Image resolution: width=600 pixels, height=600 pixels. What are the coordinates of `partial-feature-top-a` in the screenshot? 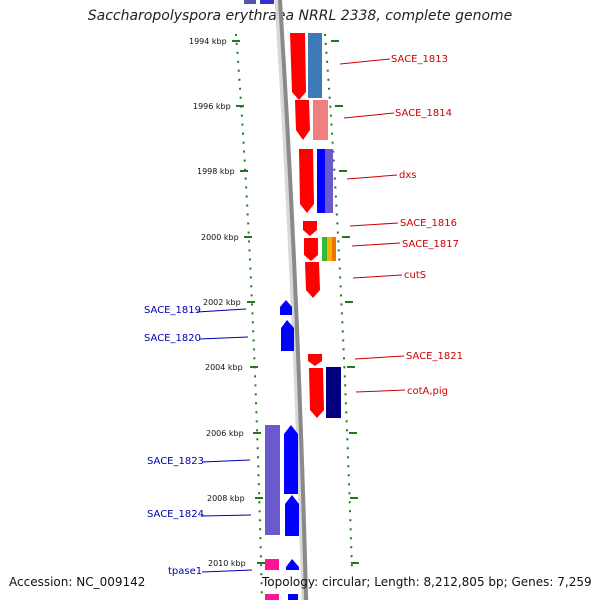 It's located at (250, 2).